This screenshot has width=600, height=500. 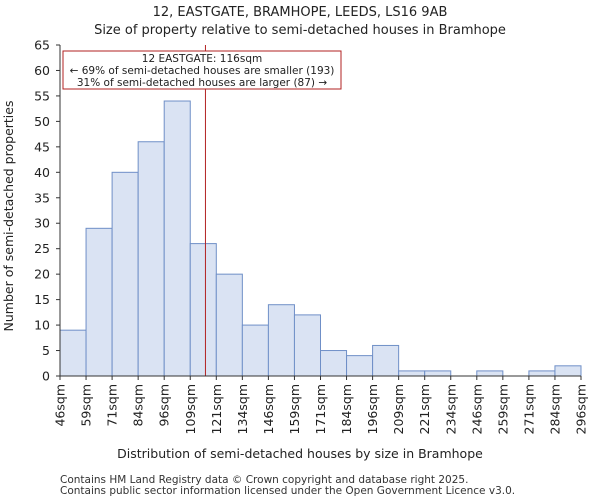 I want to click on x-tick-label: 146sqm, so click(x=268, y=409).